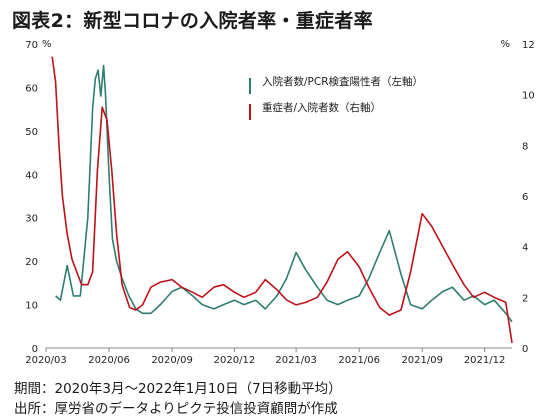  I want to click on x-tick-label: 2020/12, so click(235, 360).